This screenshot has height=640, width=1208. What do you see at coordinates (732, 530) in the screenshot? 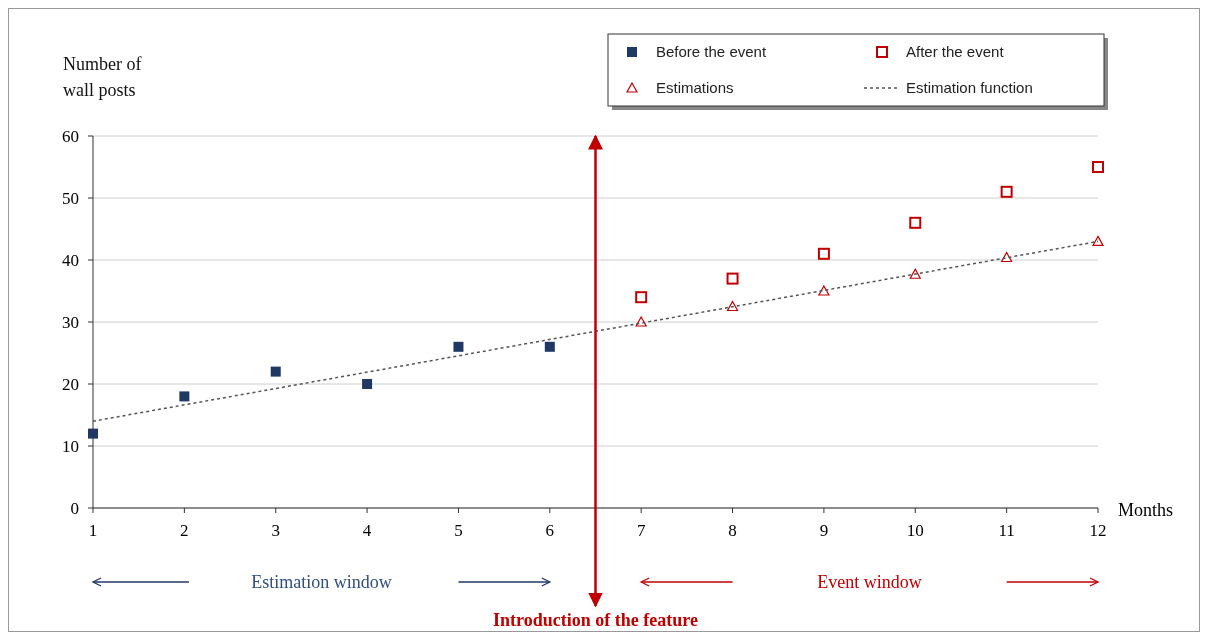
I see `x-tick-label: 8` at bounding box center [732, 530].